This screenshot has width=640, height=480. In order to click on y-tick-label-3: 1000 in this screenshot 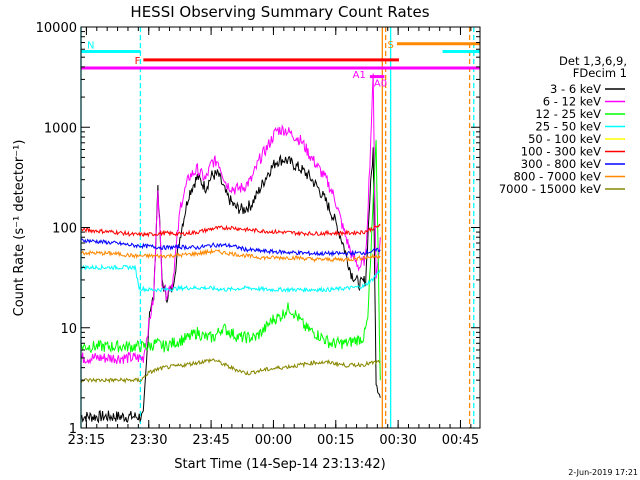, I will do `click(60, 128)`.